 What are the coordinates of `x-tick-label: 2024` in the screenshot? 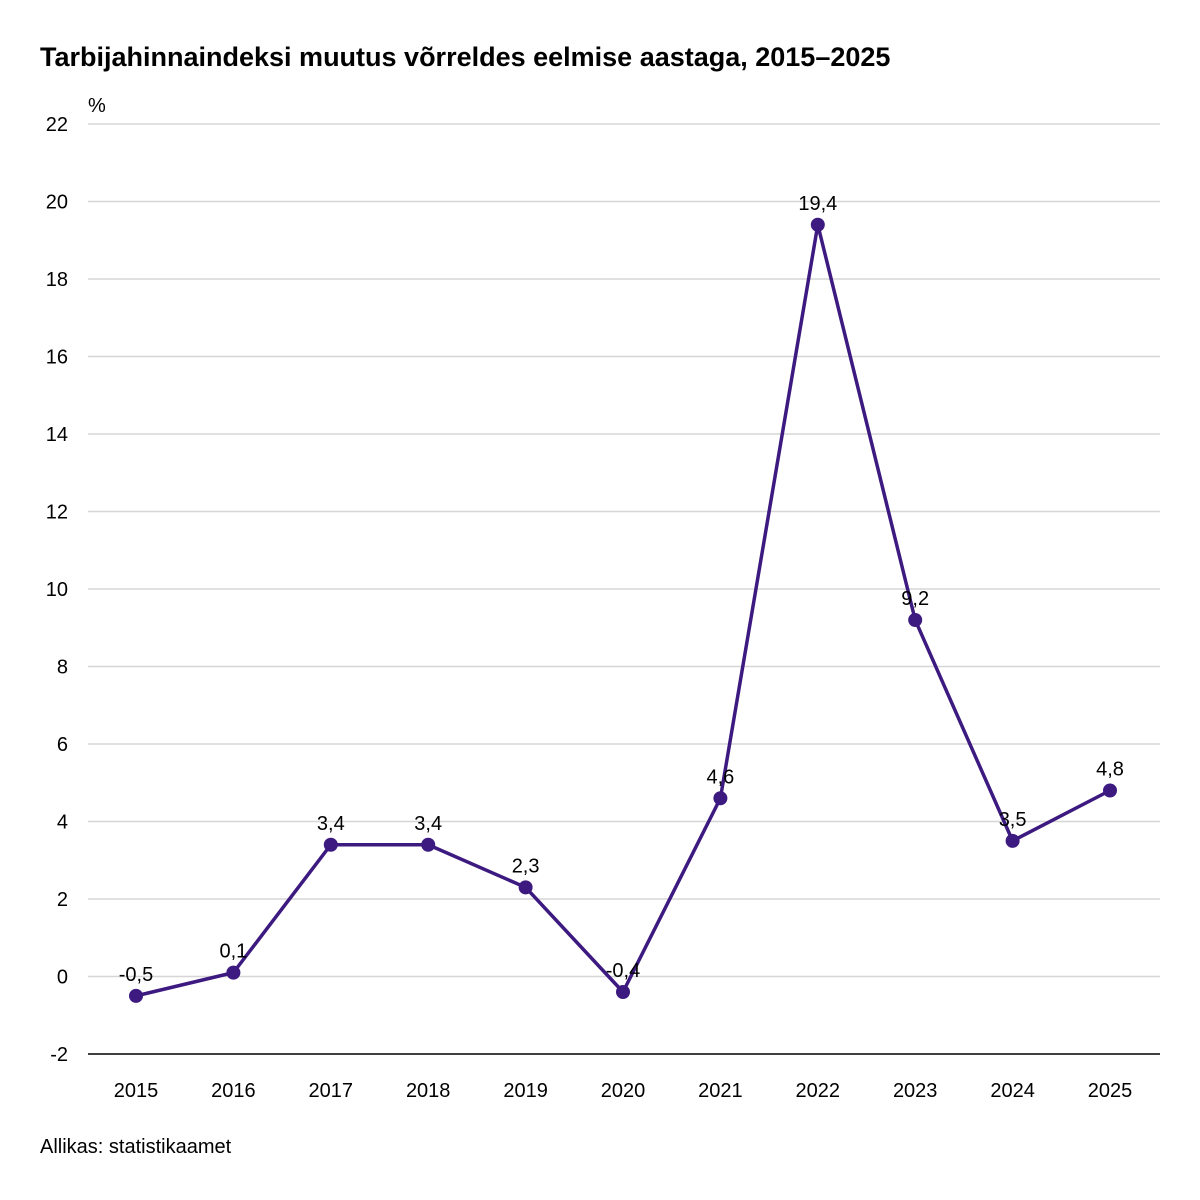 It's located at (1012, 1091).